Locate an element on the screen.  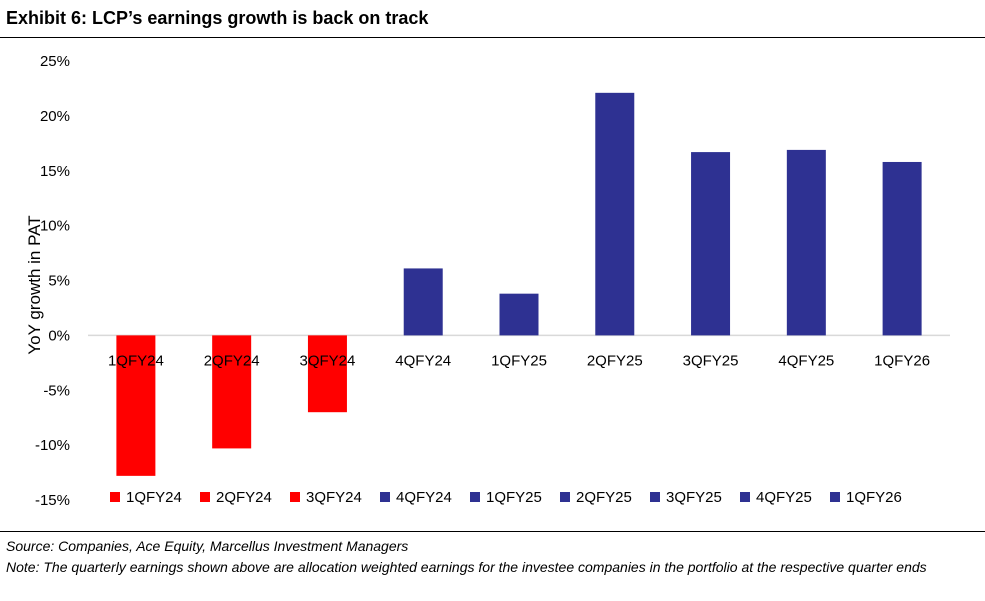
legend-label: 1QFY25 is located at coordinates (514, 497).